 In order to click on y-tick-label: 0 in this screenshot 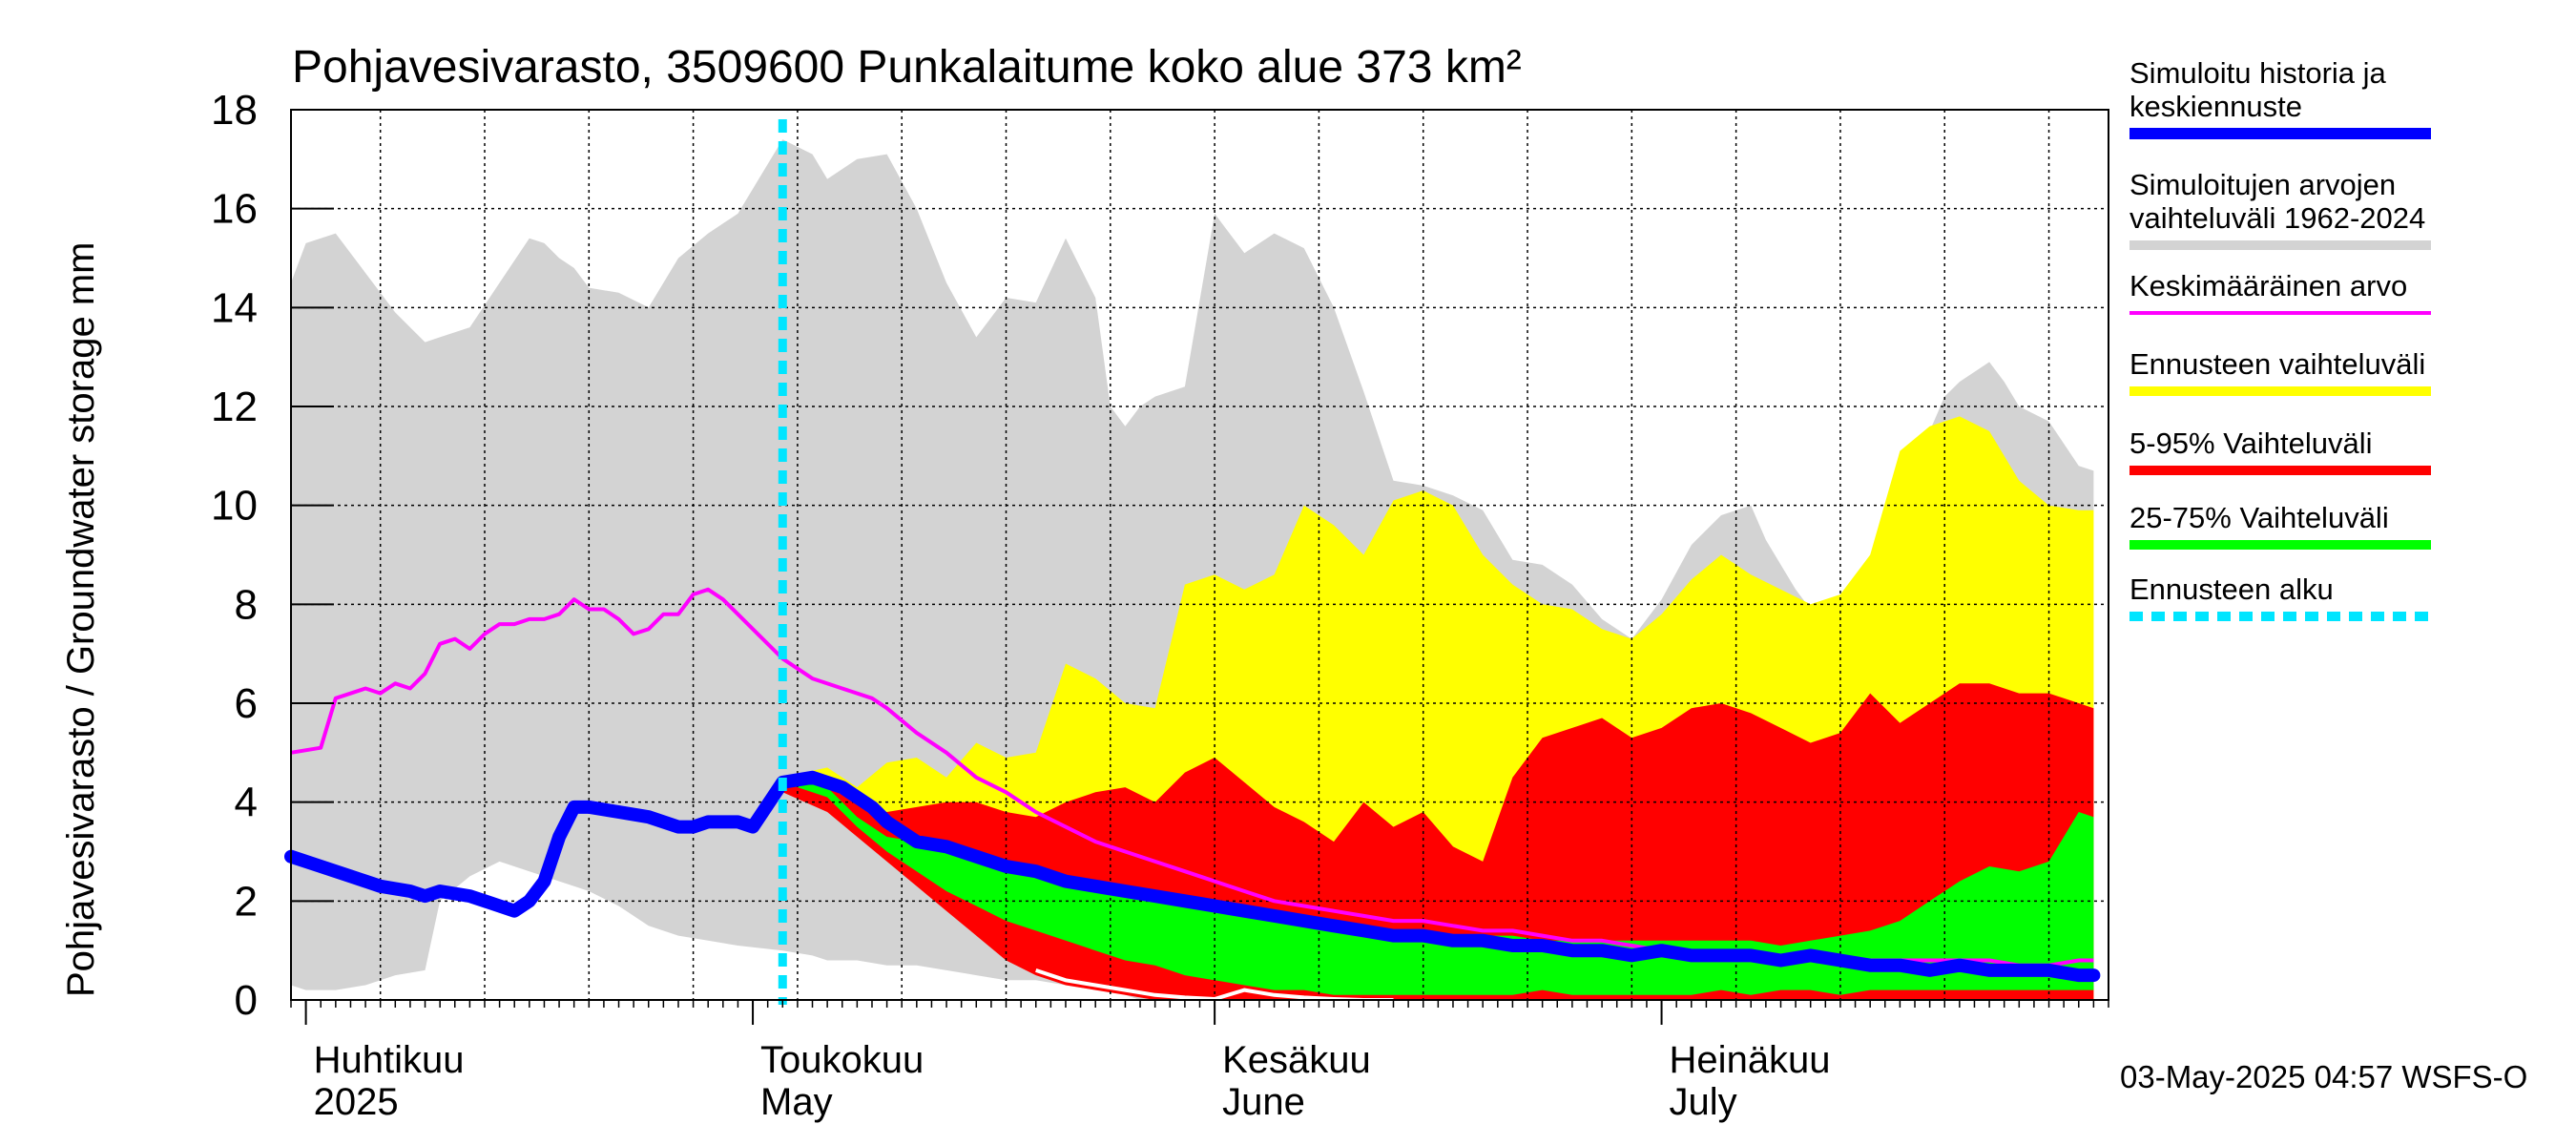, I will do `click(246, 1000)`.